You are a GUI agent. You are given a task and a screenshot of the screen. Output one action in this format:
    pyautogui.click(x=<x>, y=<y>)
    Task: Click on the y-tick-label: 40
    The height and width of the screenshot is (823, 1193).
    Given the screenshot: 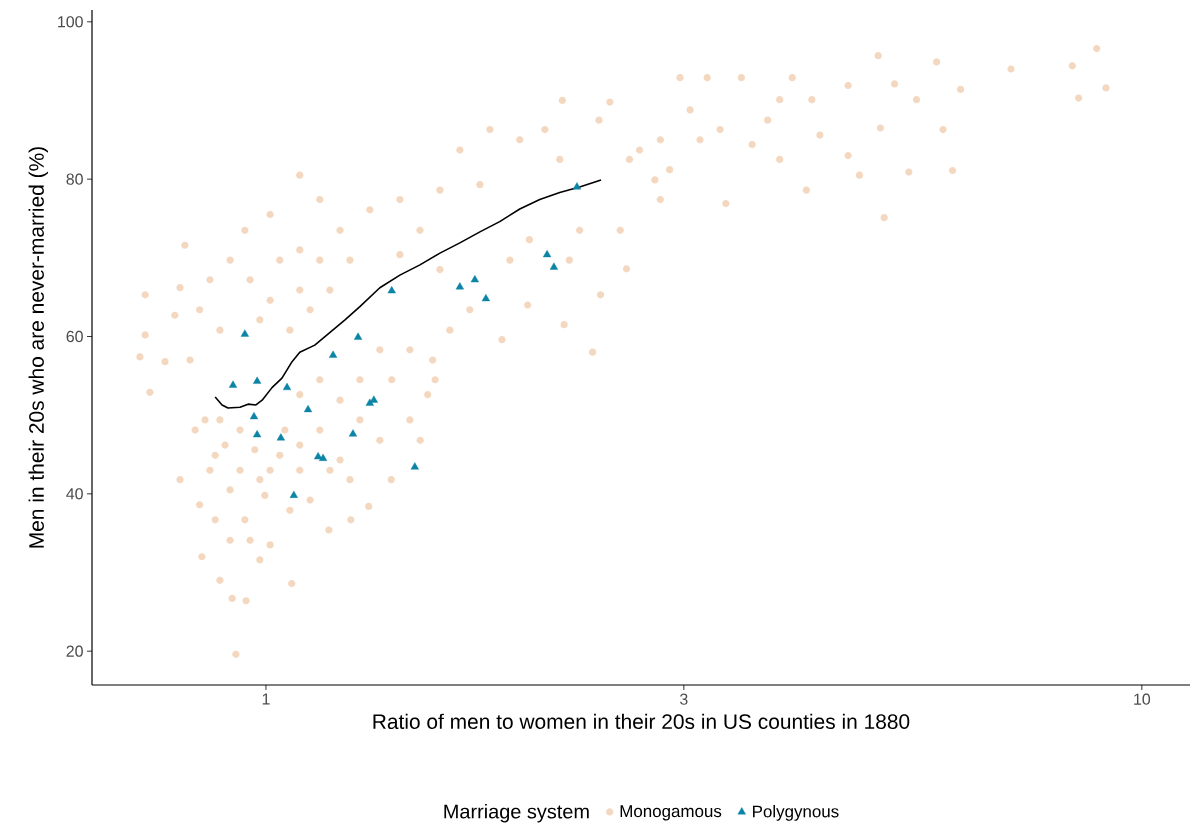 What is the action you would take?
    pyautogui.click(x=74, y=494)
    